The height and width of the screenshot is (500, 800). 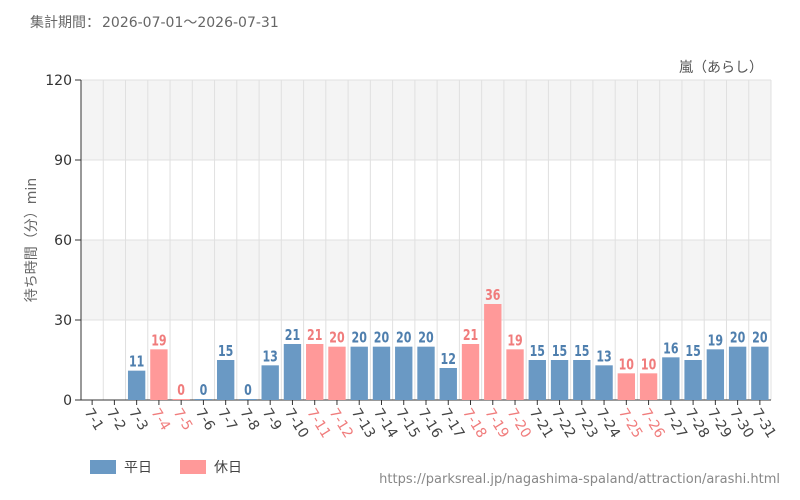 I want to click on x-tick-label: 7-31, so click(x=763, y=423).